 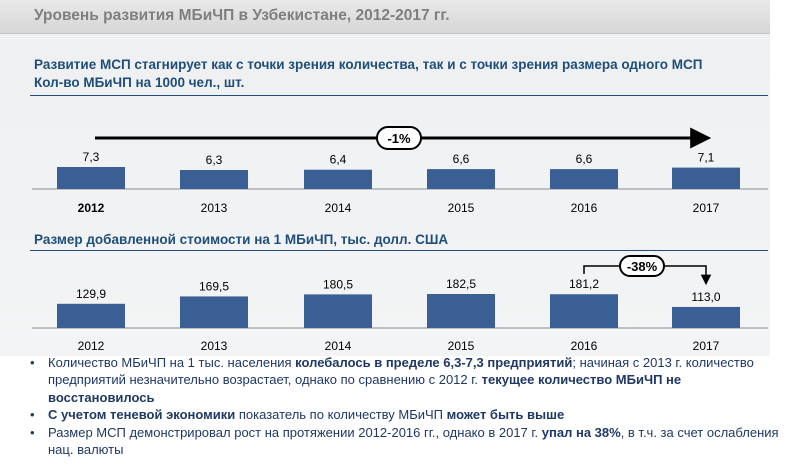 I want to click on data-label-2015: 6,6, so click(x=461, y=159).